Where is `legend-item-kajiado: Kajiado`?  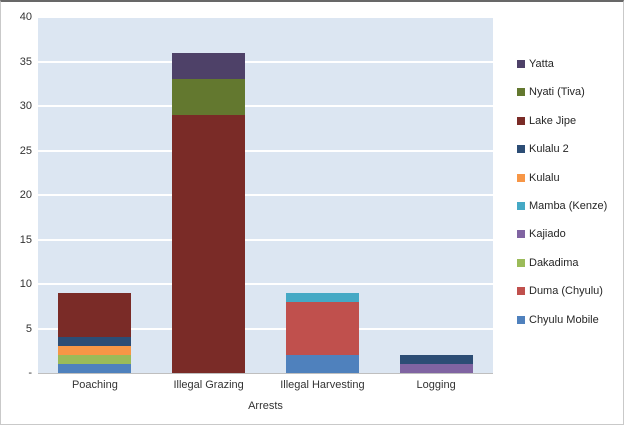
legend-item-kajiado: Kajiado is located at coordinates (570, 234).